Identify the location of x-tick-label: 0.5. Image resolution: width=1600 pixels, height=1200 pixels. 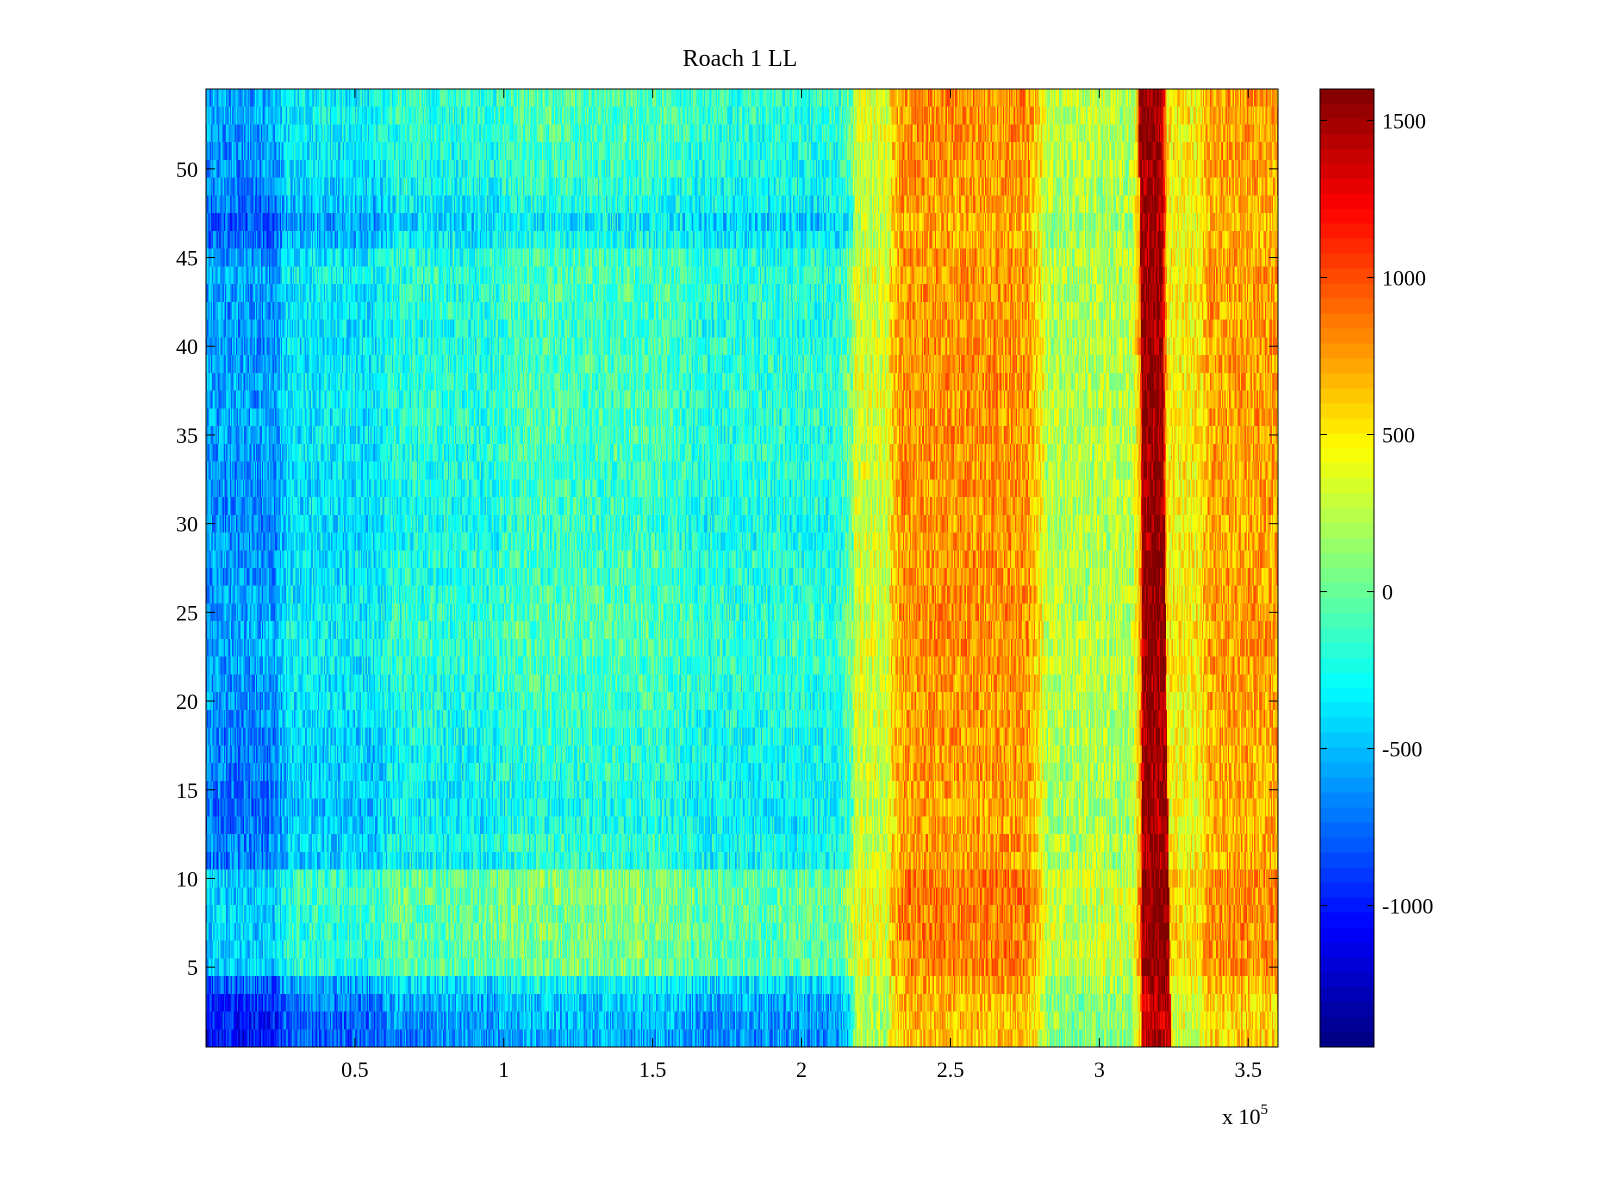
(355, 1069).